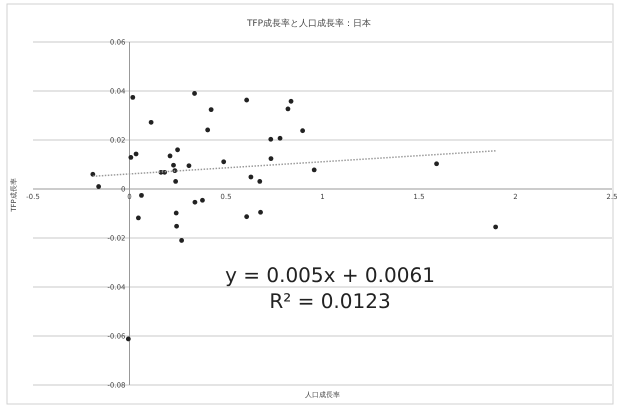 The height and width of the screenshot is (408, 618). I want to click on chart-title: TFP成長率と人口成長率：日本, so click(309, 23).